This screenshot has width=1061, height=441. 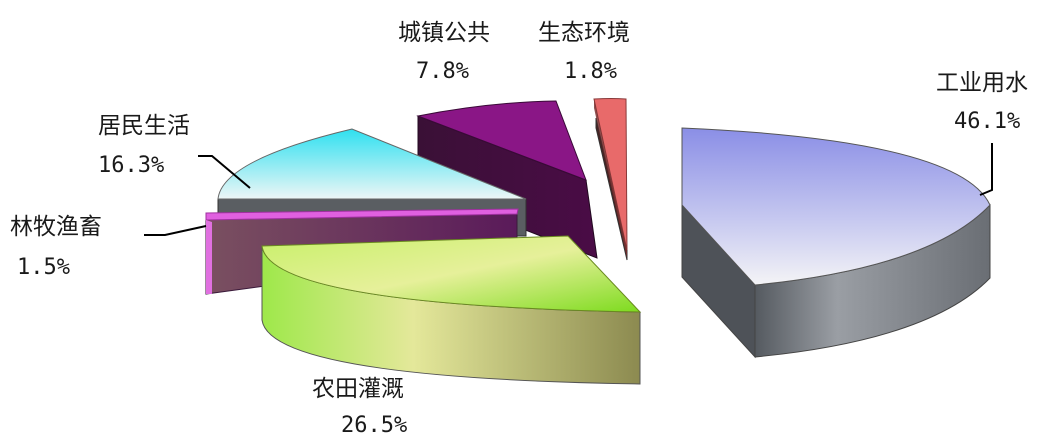 What do you see at coordinates (982, 83) in the screenshot?
I see `label-industrial-name: 工业用水` at bounding box center [982, 83].